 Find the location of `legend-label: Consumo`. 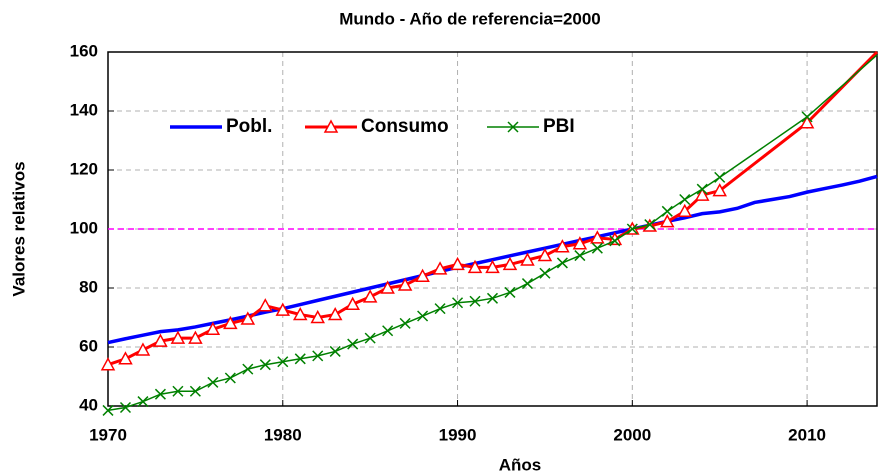

legend-label: Consumo is located at coordinates (405, 126).